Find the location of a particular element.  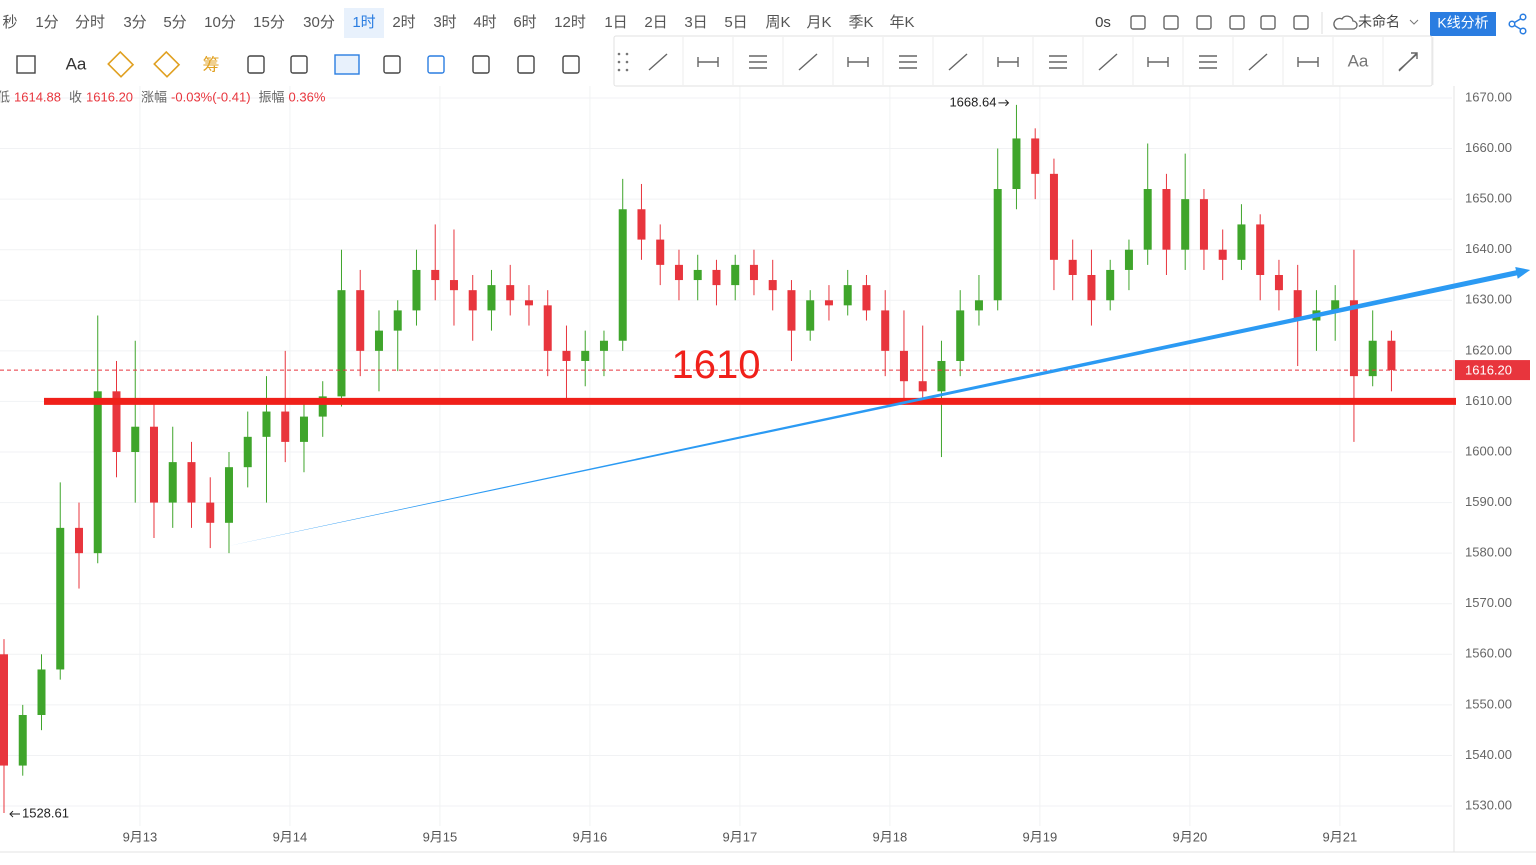

period-button: 5日 is located at coordinates (735, 22).